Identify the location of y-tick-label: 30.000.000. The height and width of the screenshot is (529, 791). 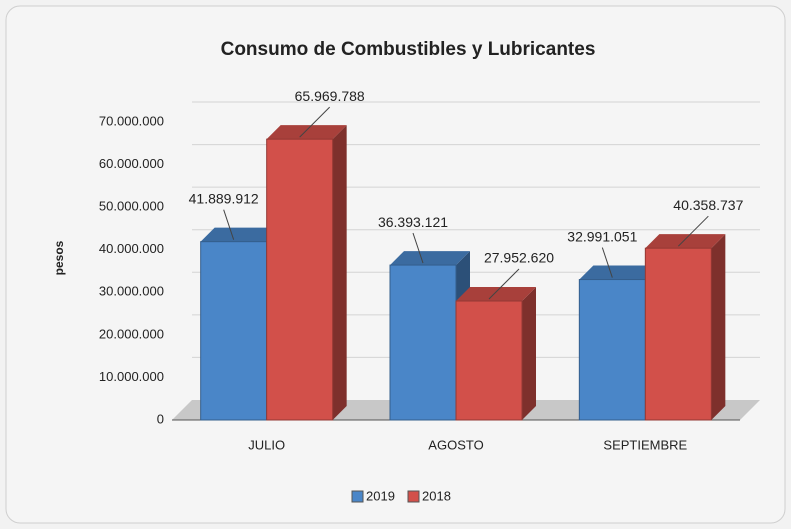
(131, 291).